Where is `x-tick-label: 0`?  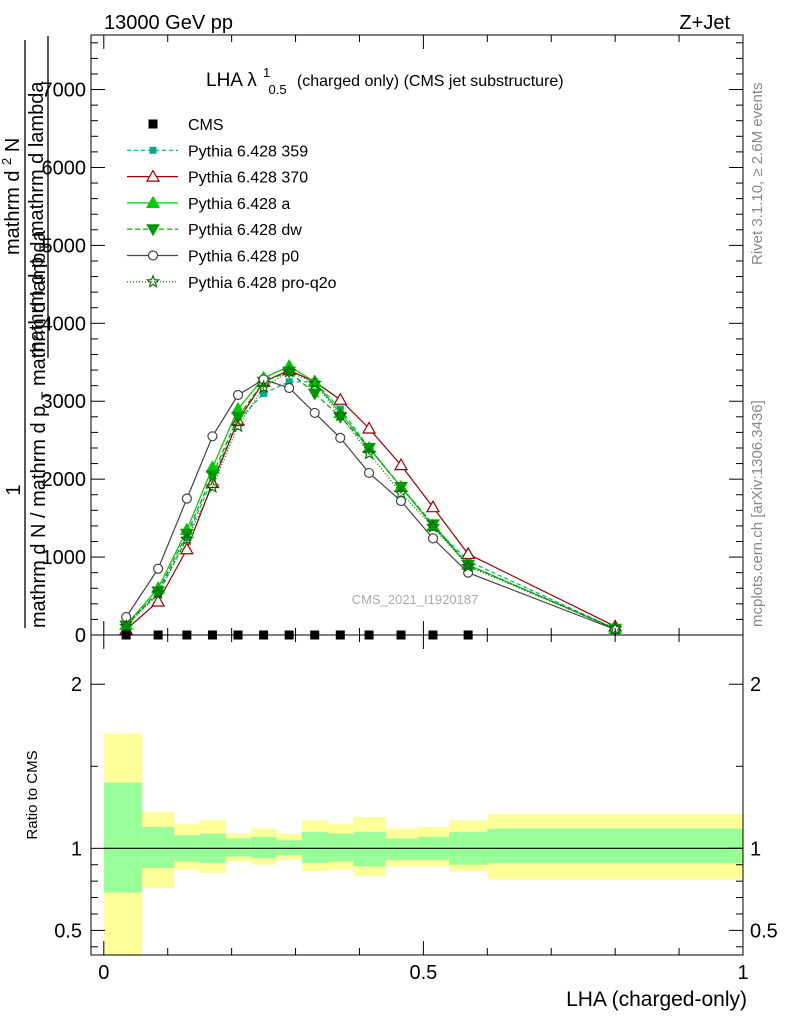
x-tick-label: 0 is located at coordinates (103, 973).